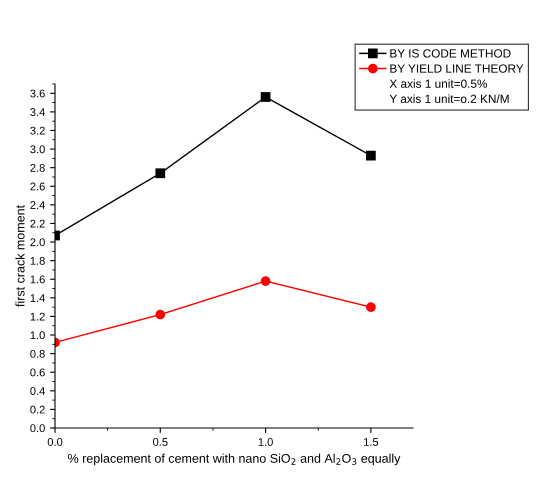 The width and height of the screenshot is (537, 479). Describe the element at coordinates (37, 149) in the screenshot. I see `y-tick-label: 3.0` at that location.